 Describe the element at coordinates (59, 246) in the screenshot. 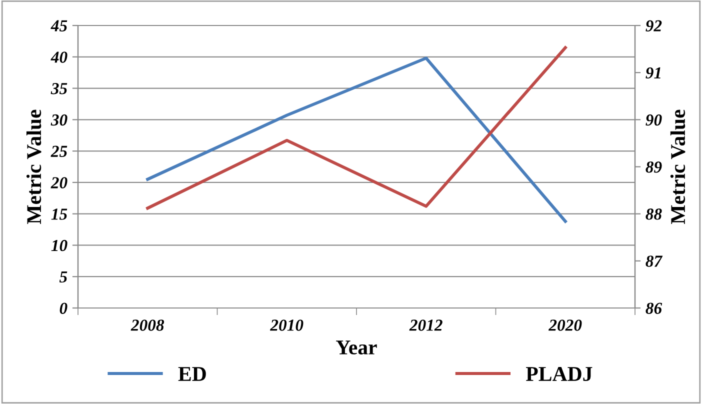

I see `y-tick-label: 10` at that location.